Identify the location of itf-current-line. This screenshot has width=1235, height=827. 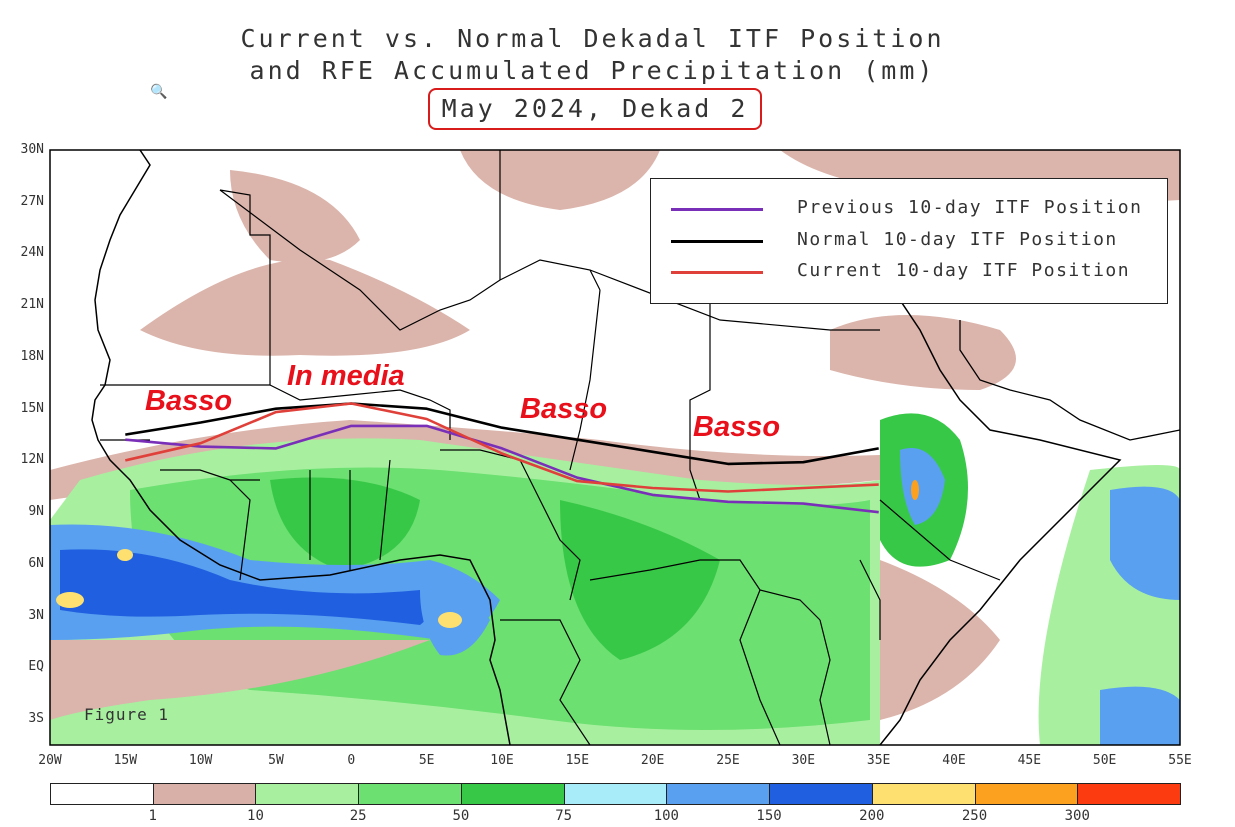
(502, 447).